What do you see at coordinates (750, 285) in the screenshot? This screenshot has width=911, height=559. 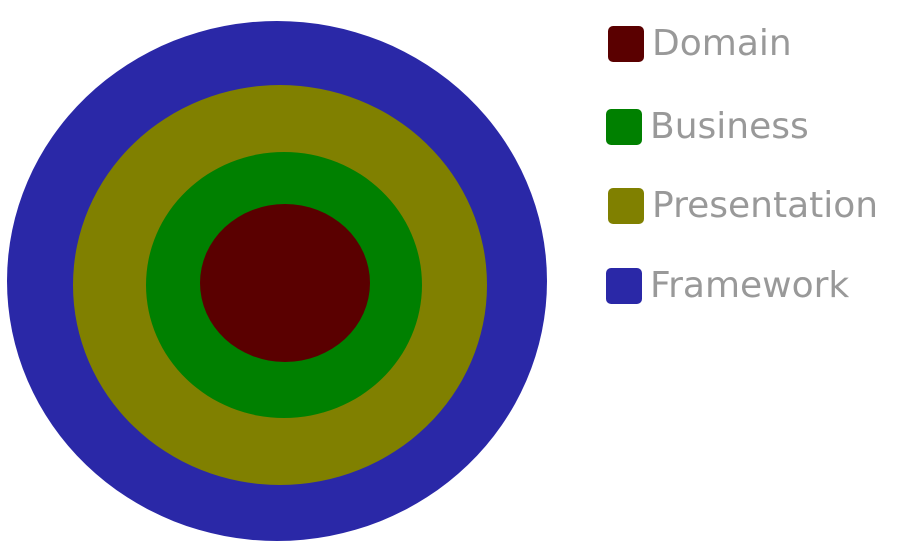 I see `legend-label-framework: Framework` at bounding box center [750, 285].